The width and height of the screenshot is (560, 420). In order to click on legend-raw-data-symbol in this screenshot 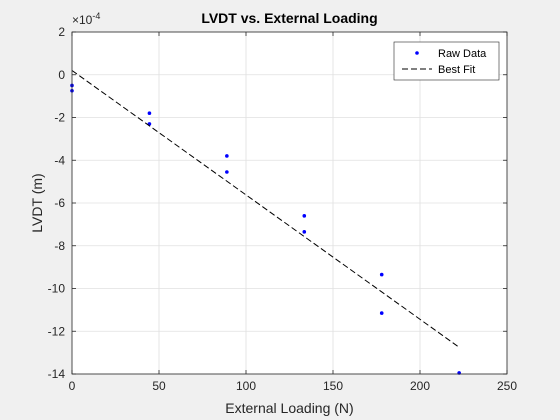, I will do `click(417, 53)`.